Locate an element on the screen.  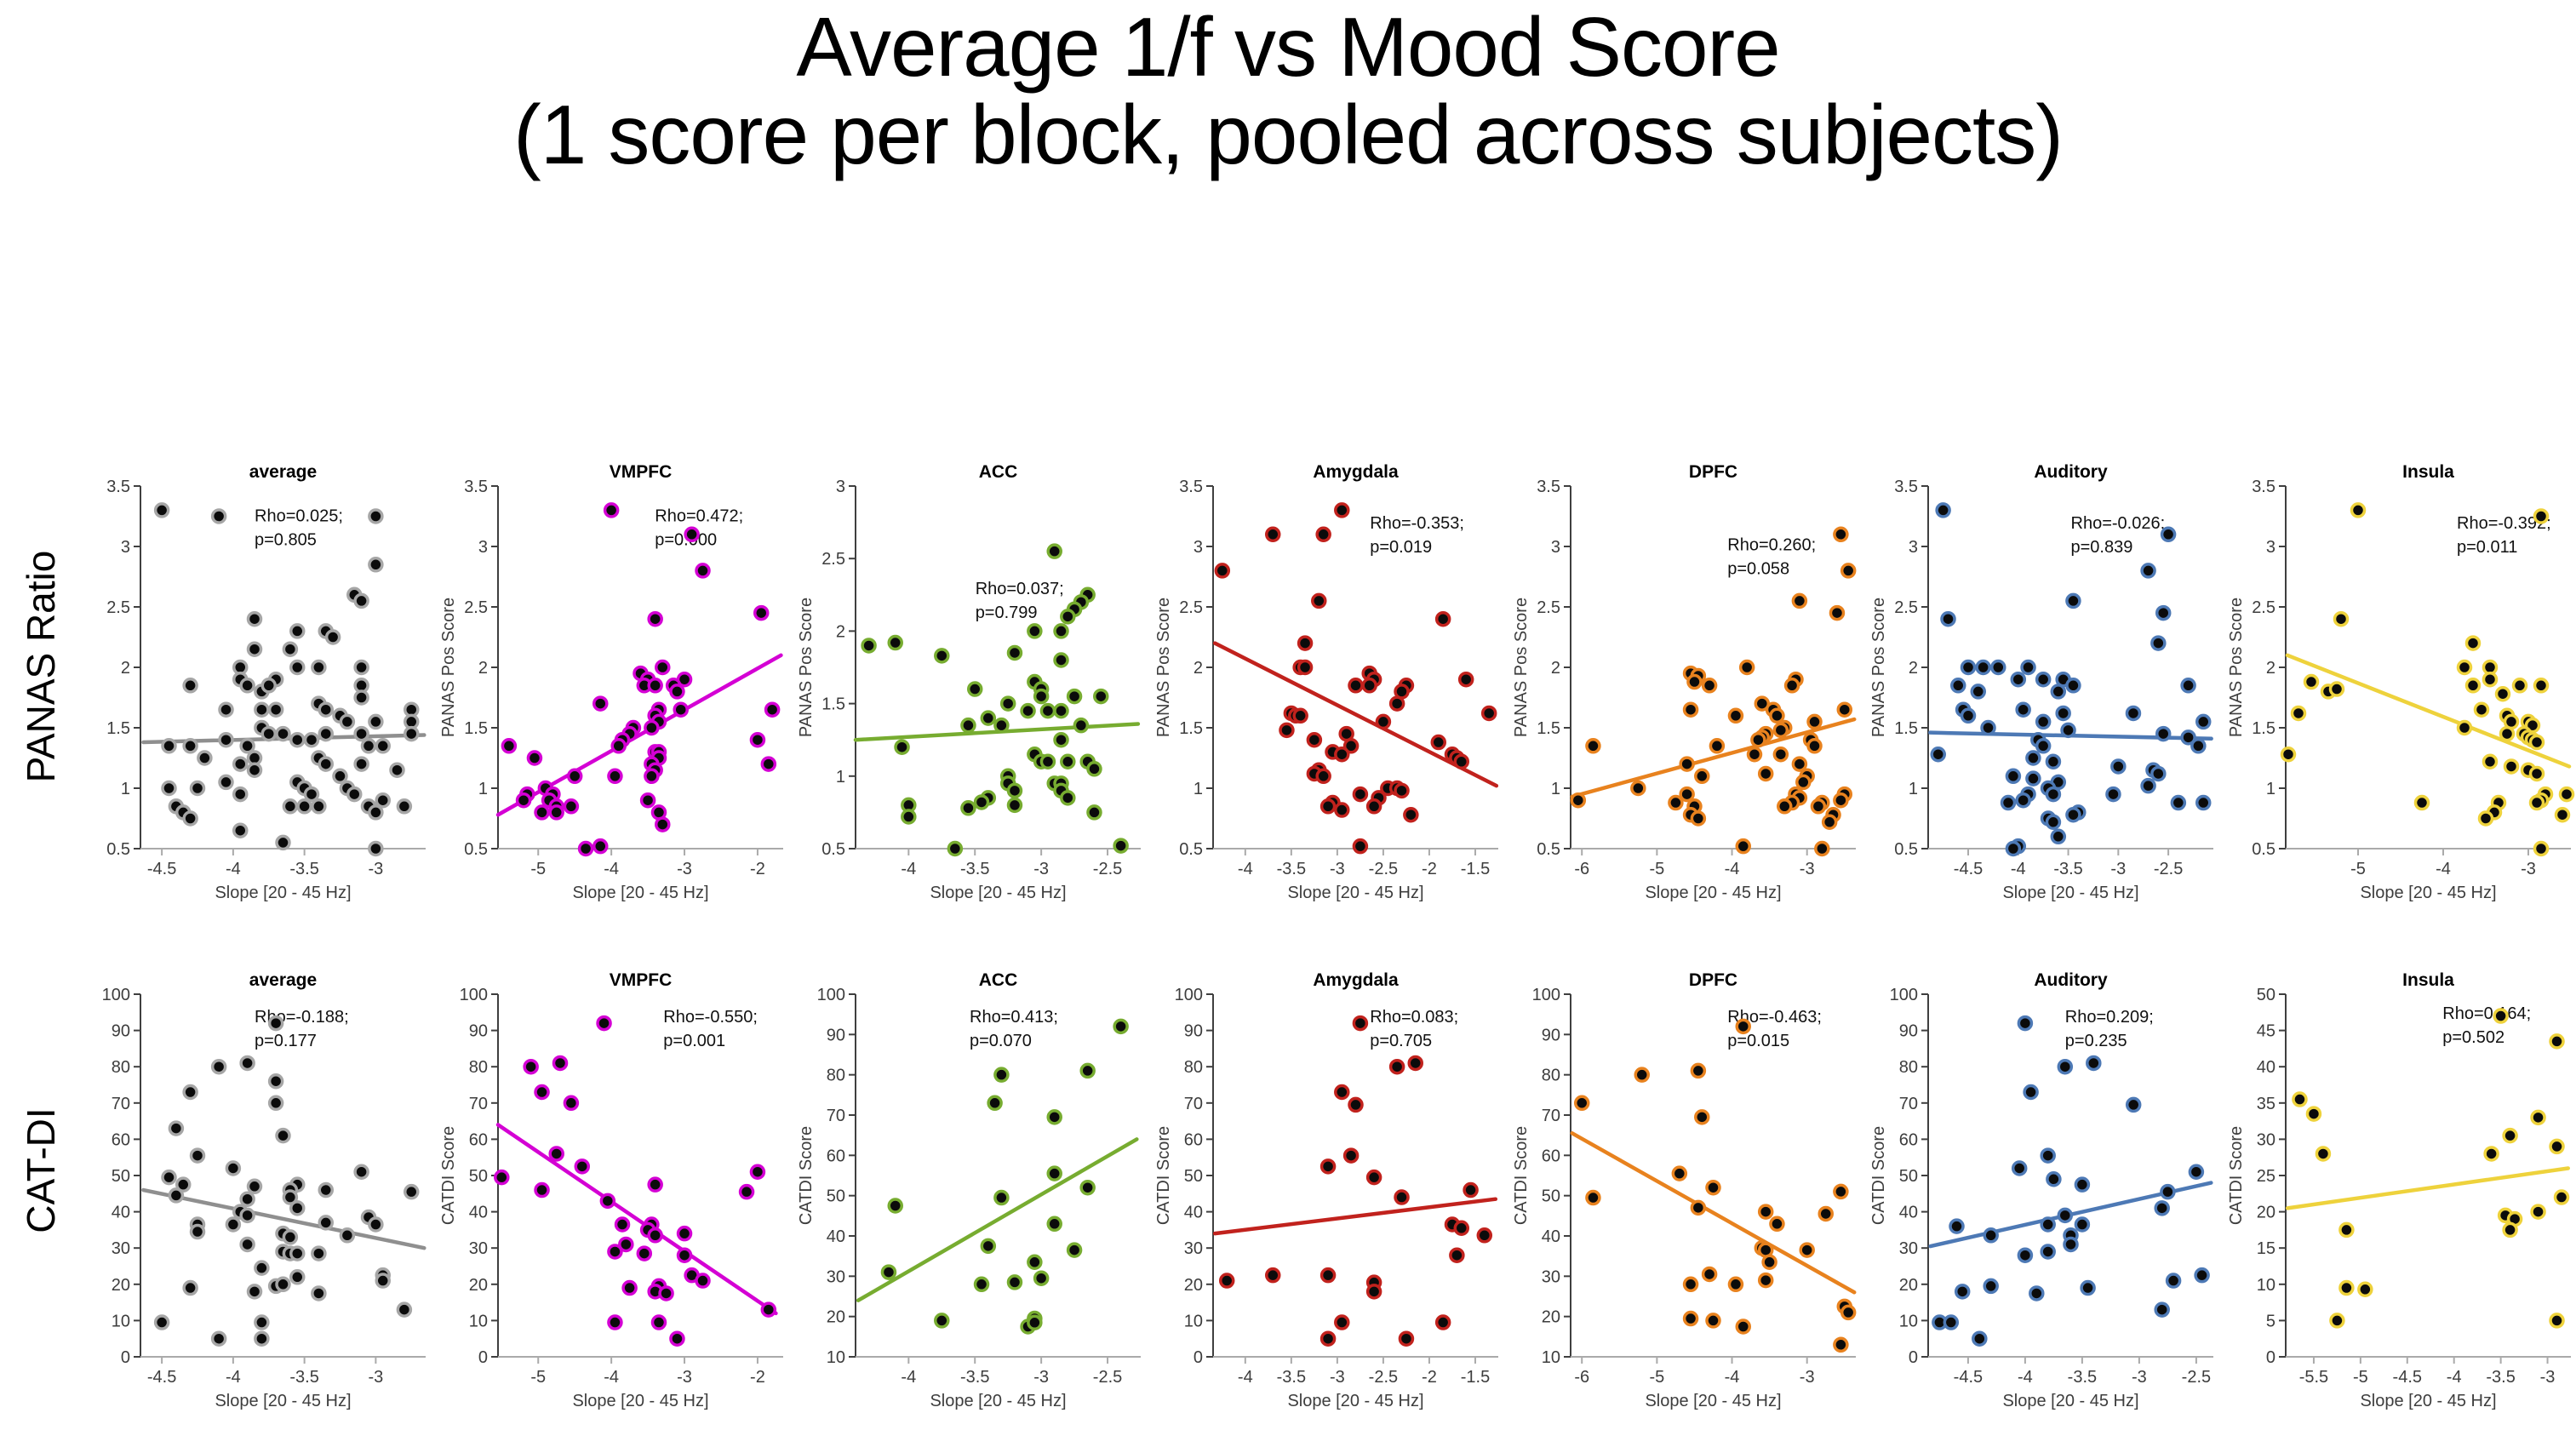
y-tick-label: 10 is located at coordinates (2266, 1285).